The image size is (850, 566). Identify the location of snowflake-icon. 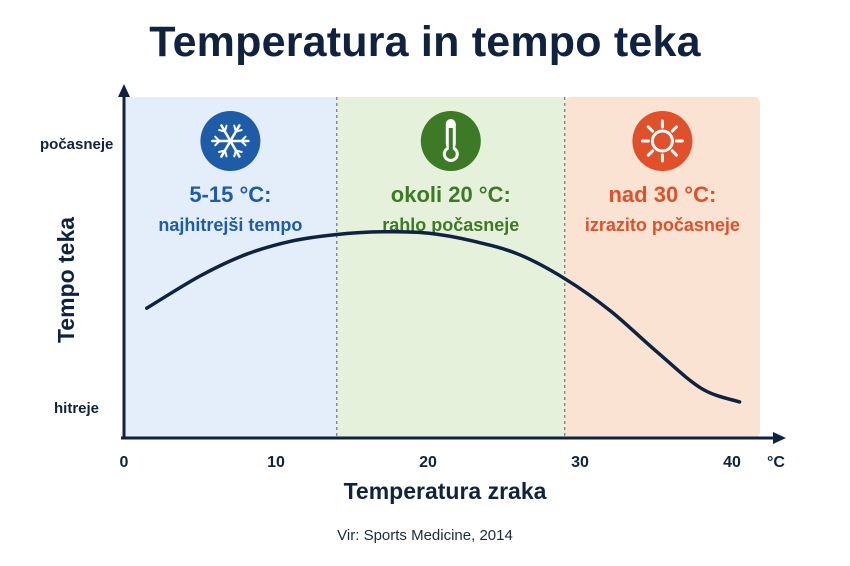
(230, 141).